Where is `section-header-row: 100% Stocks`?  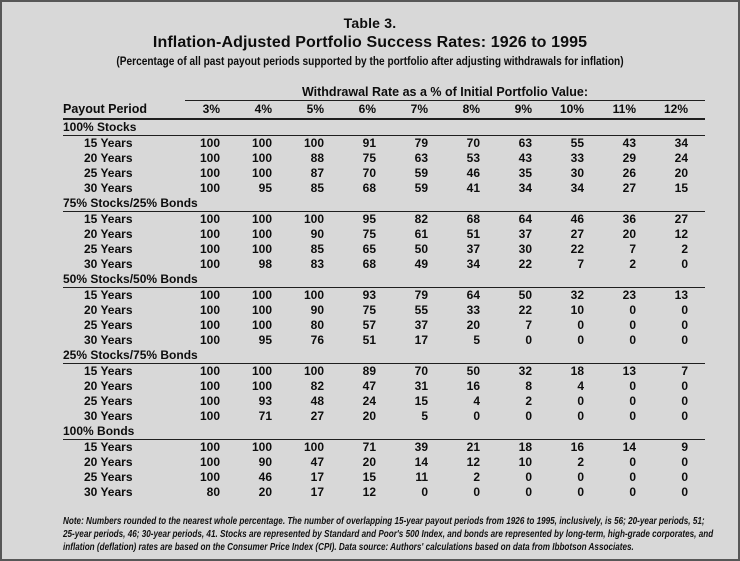 section-header-row: 100% Stocks is located at coordinates (384, 127).